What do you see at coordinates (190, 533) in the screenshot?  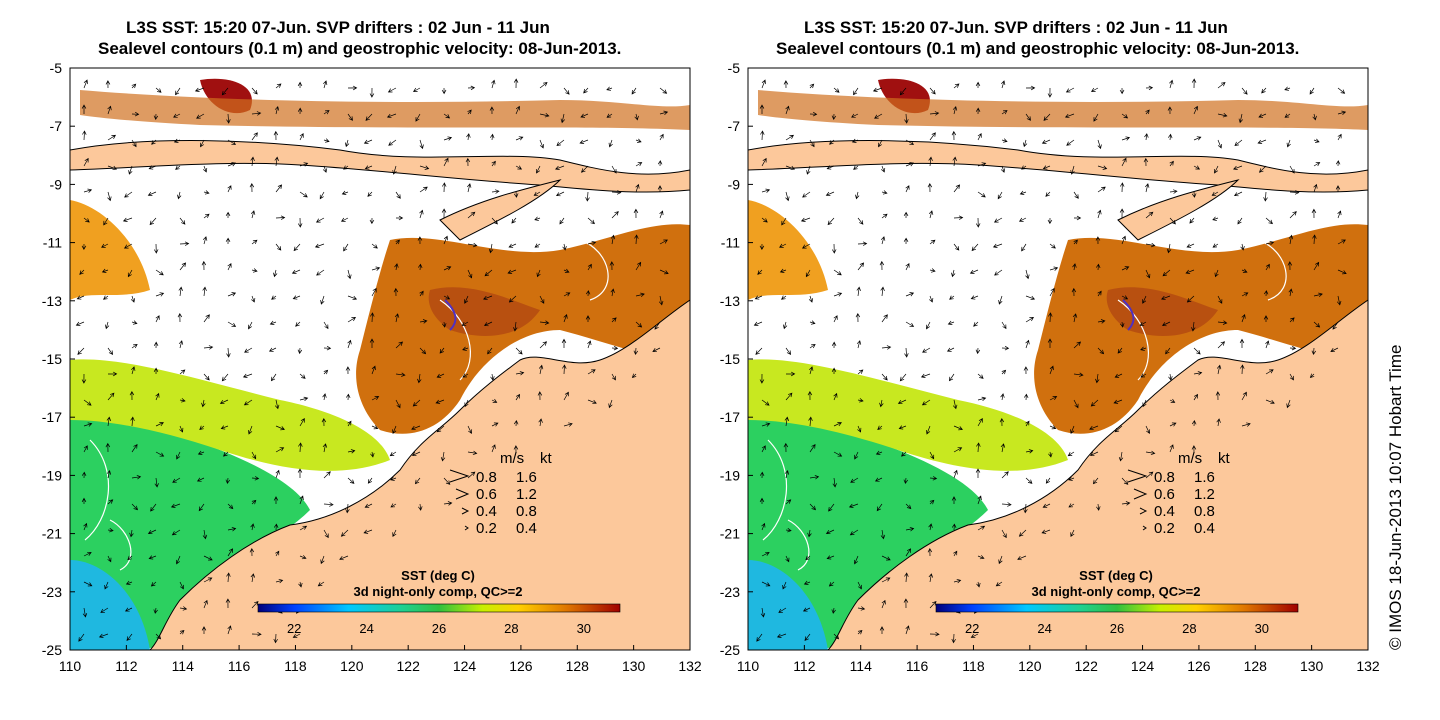 I see `sst-patch-south-west` at bounding box center [190, 533].